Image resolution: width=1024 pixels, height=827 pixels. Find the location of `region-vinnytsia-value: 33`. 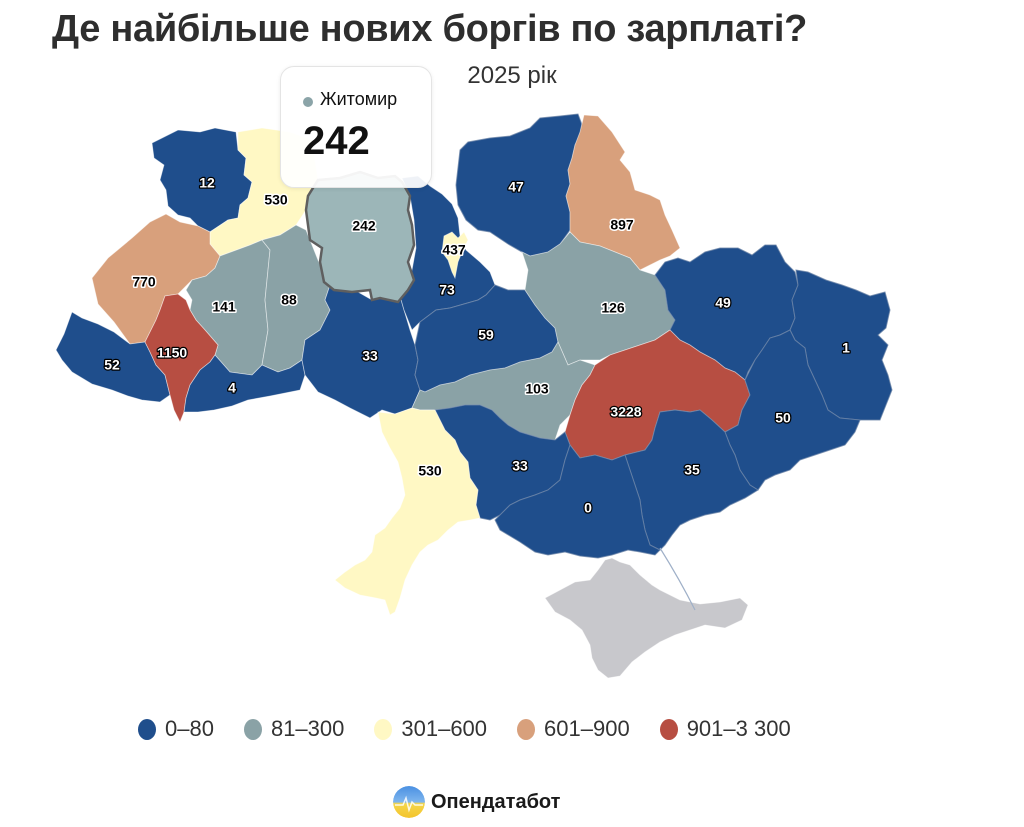

region-vinnytsia-value: 33 is located at coordinates (370, 356).